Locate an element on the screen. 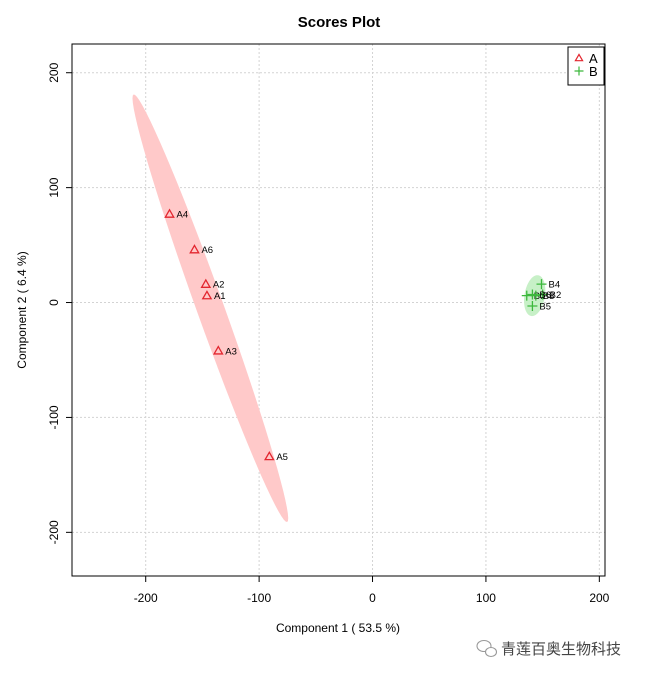  point-B6 is located at coordinates (532, 294).